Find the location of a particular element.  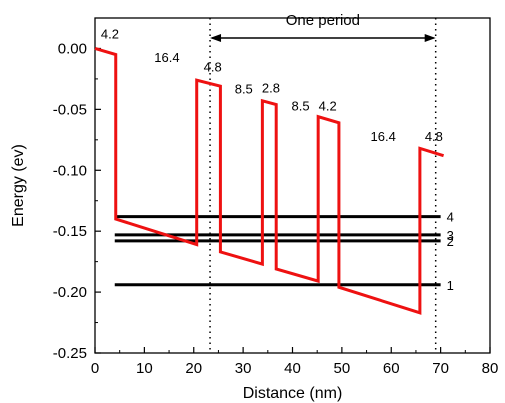

x-tick-label: 10 is located at coordinates (144, 368).